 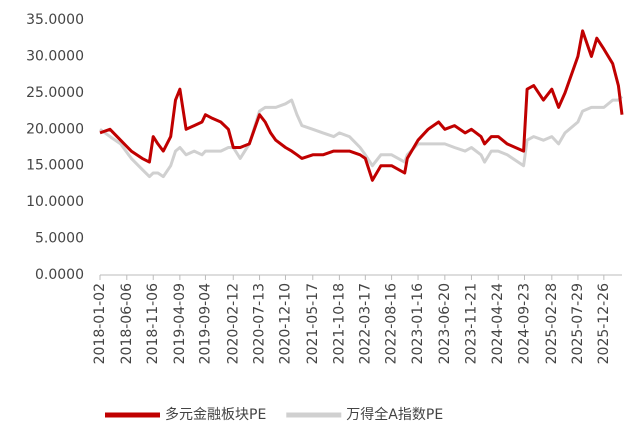 What do you see at coordinates (339, 323) in the screenshot?
I see `x-tick-label: 2021-10-18` at bounding box center [339, 323].